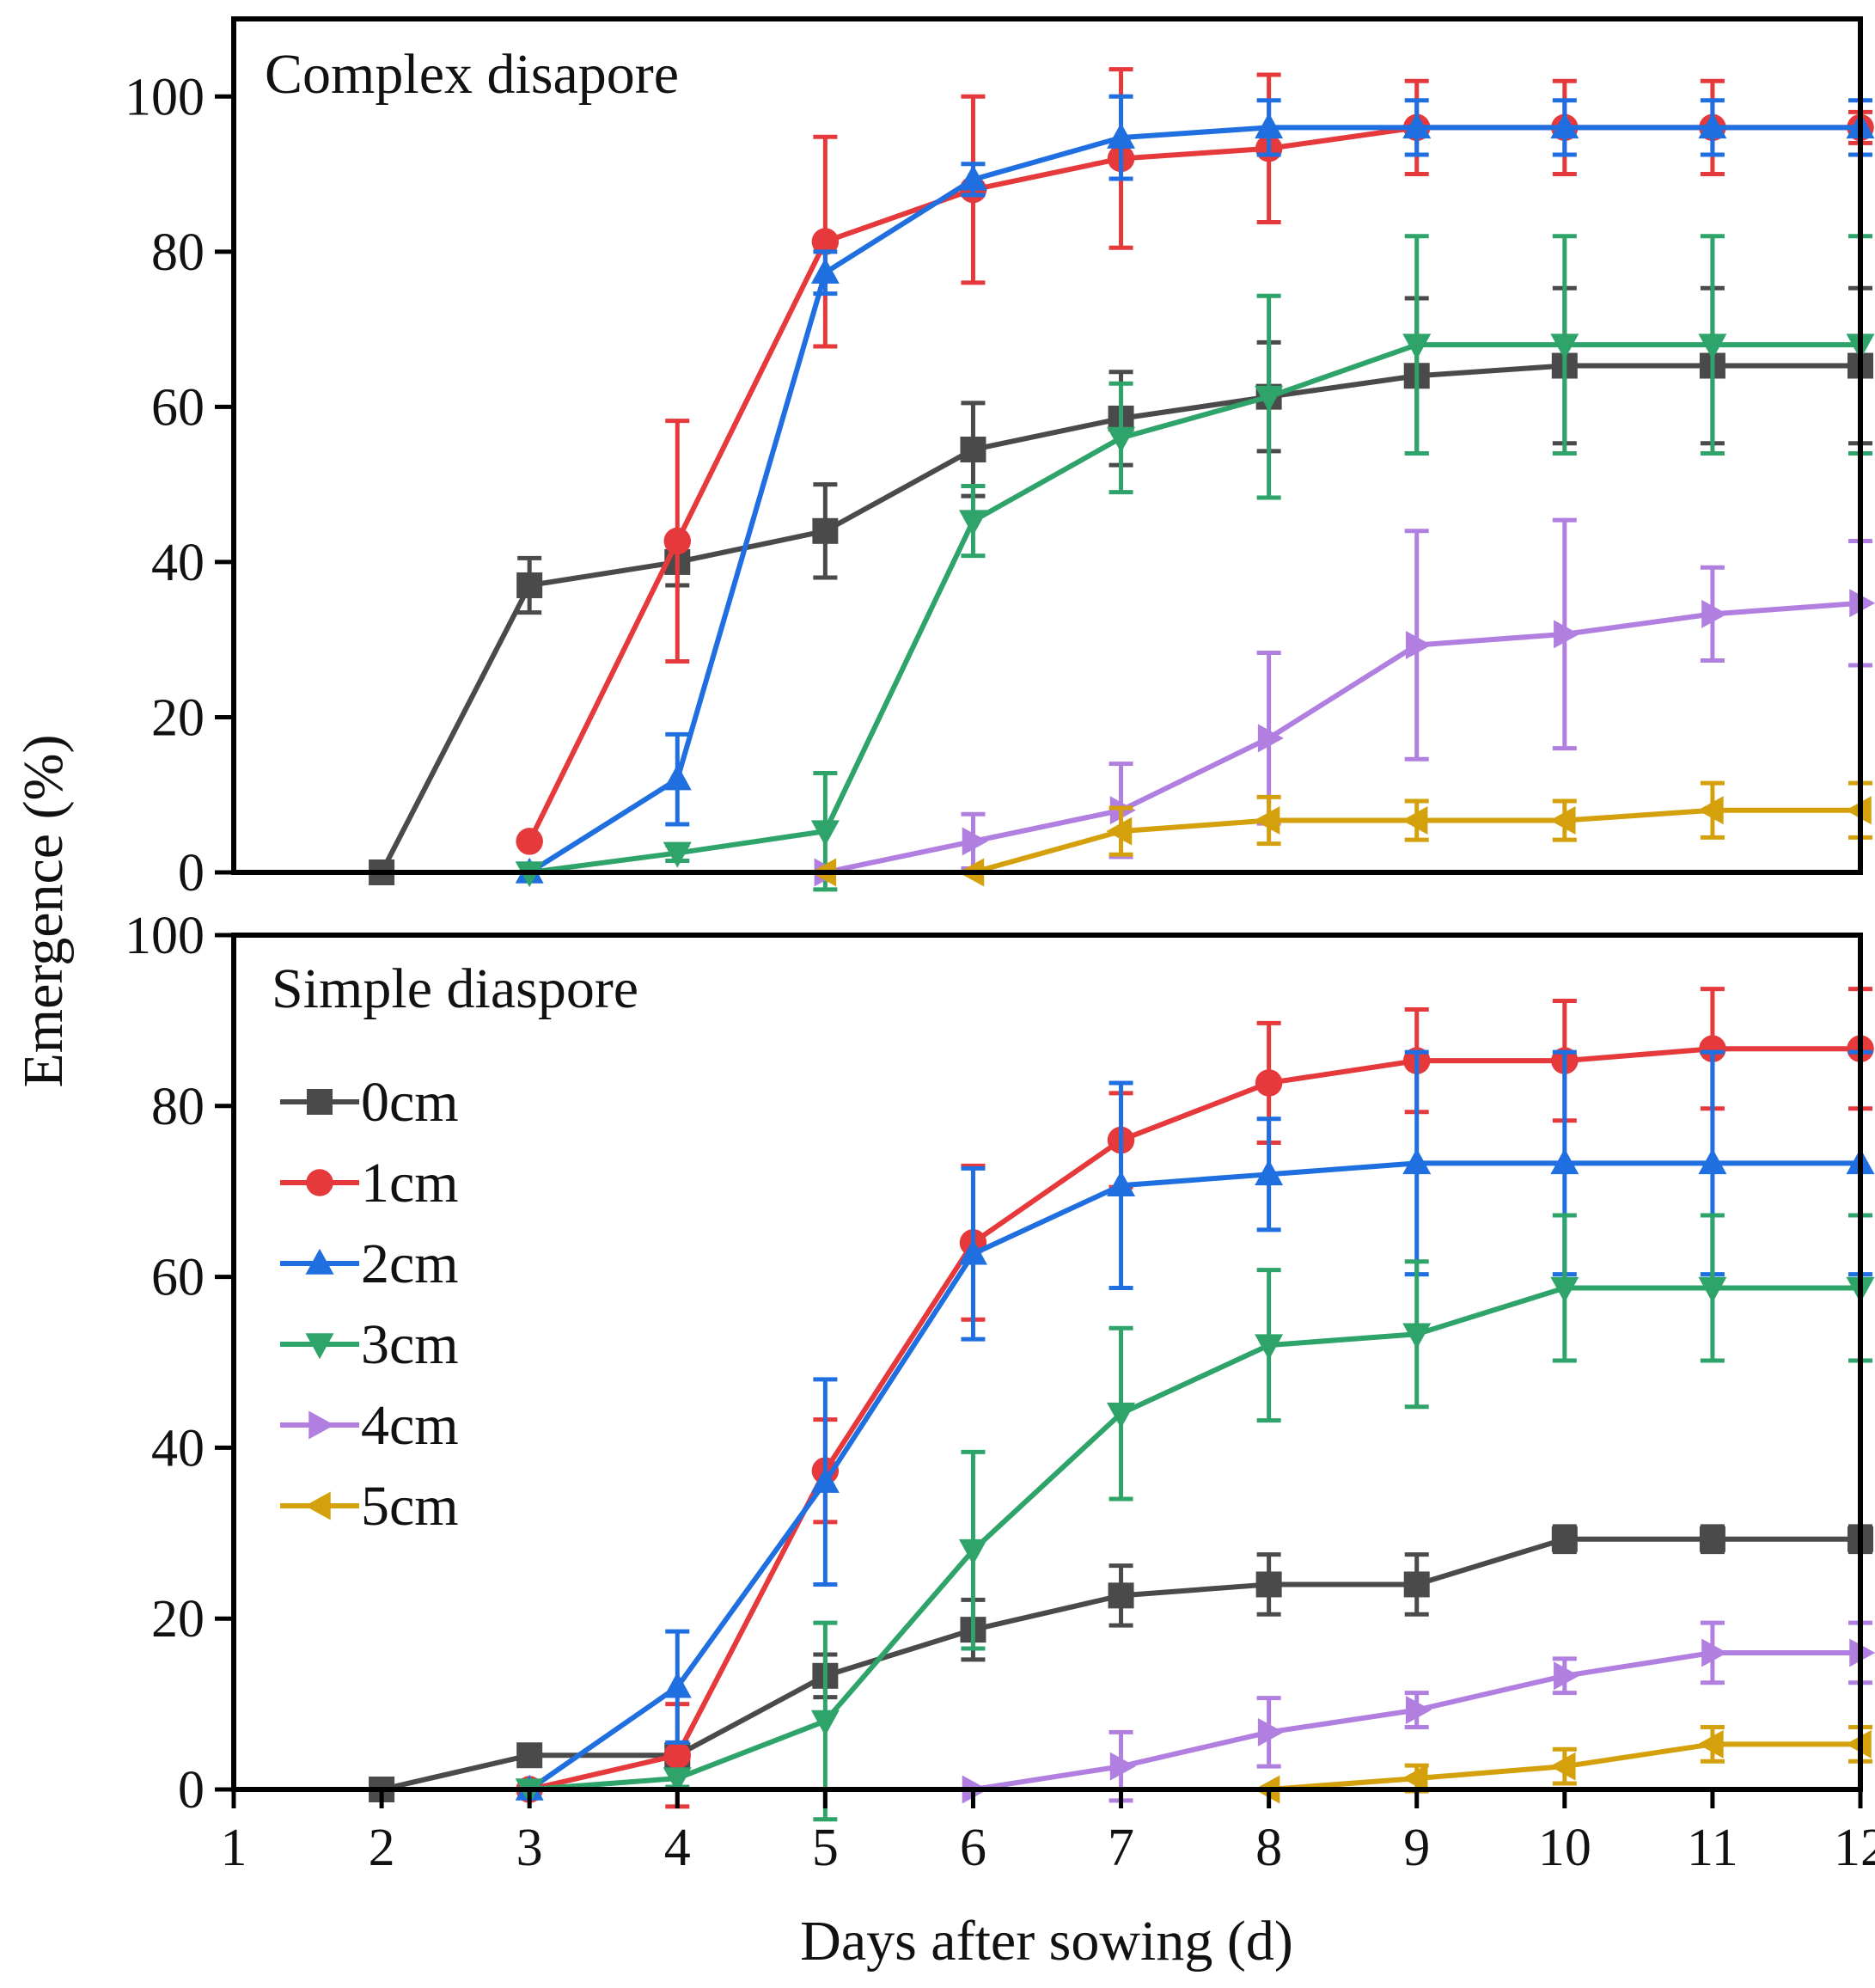 The width and height of the screenshot is (1875, 1988). What do you see at coordinates (1854, 1848) in the screenshot?
I see `x-tick-label: 12` at bounding box center [1854, 1848].